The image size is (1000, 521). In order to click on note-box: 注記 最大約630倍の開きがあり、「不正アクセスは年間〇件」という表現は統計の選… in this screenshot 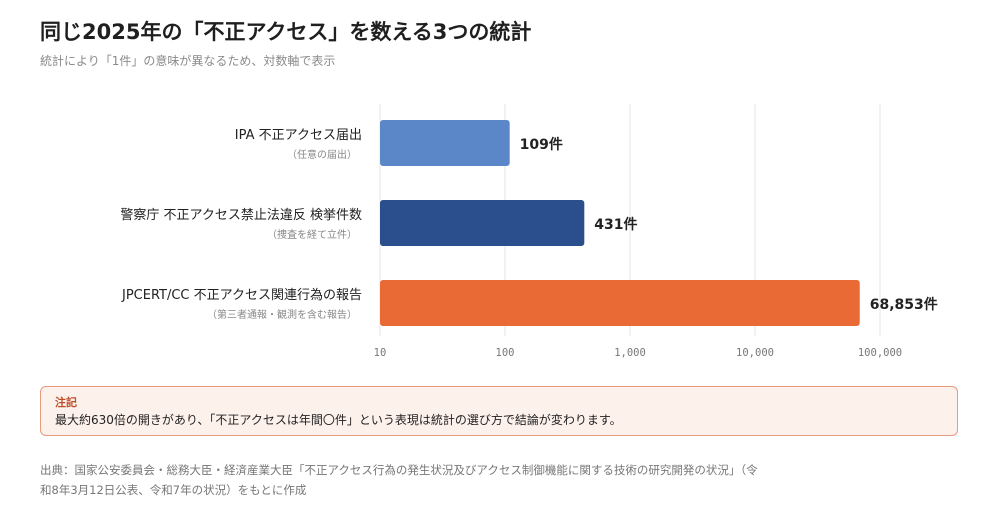, I will do `click(499, 411)`.